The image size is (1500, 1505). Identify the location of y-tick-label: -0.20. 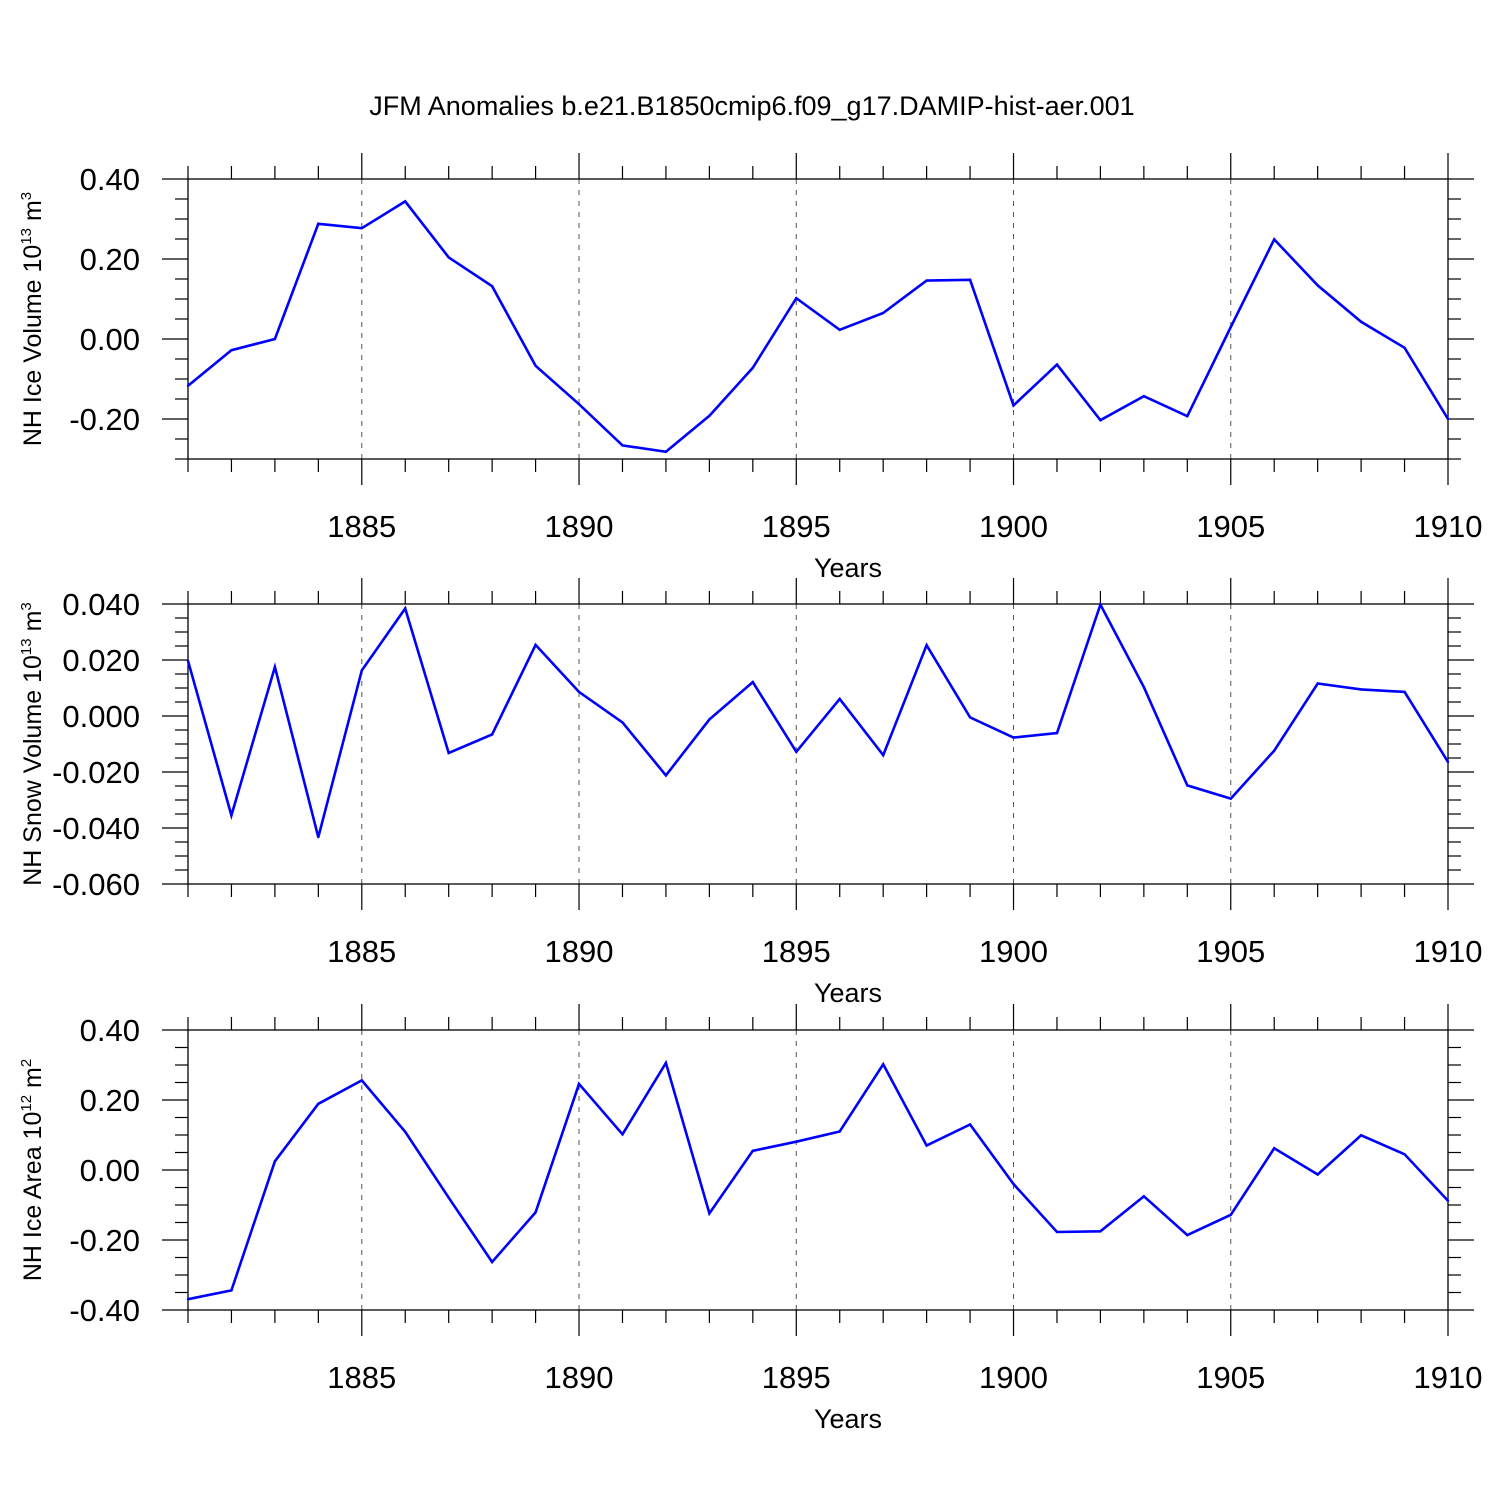
(104, 419).